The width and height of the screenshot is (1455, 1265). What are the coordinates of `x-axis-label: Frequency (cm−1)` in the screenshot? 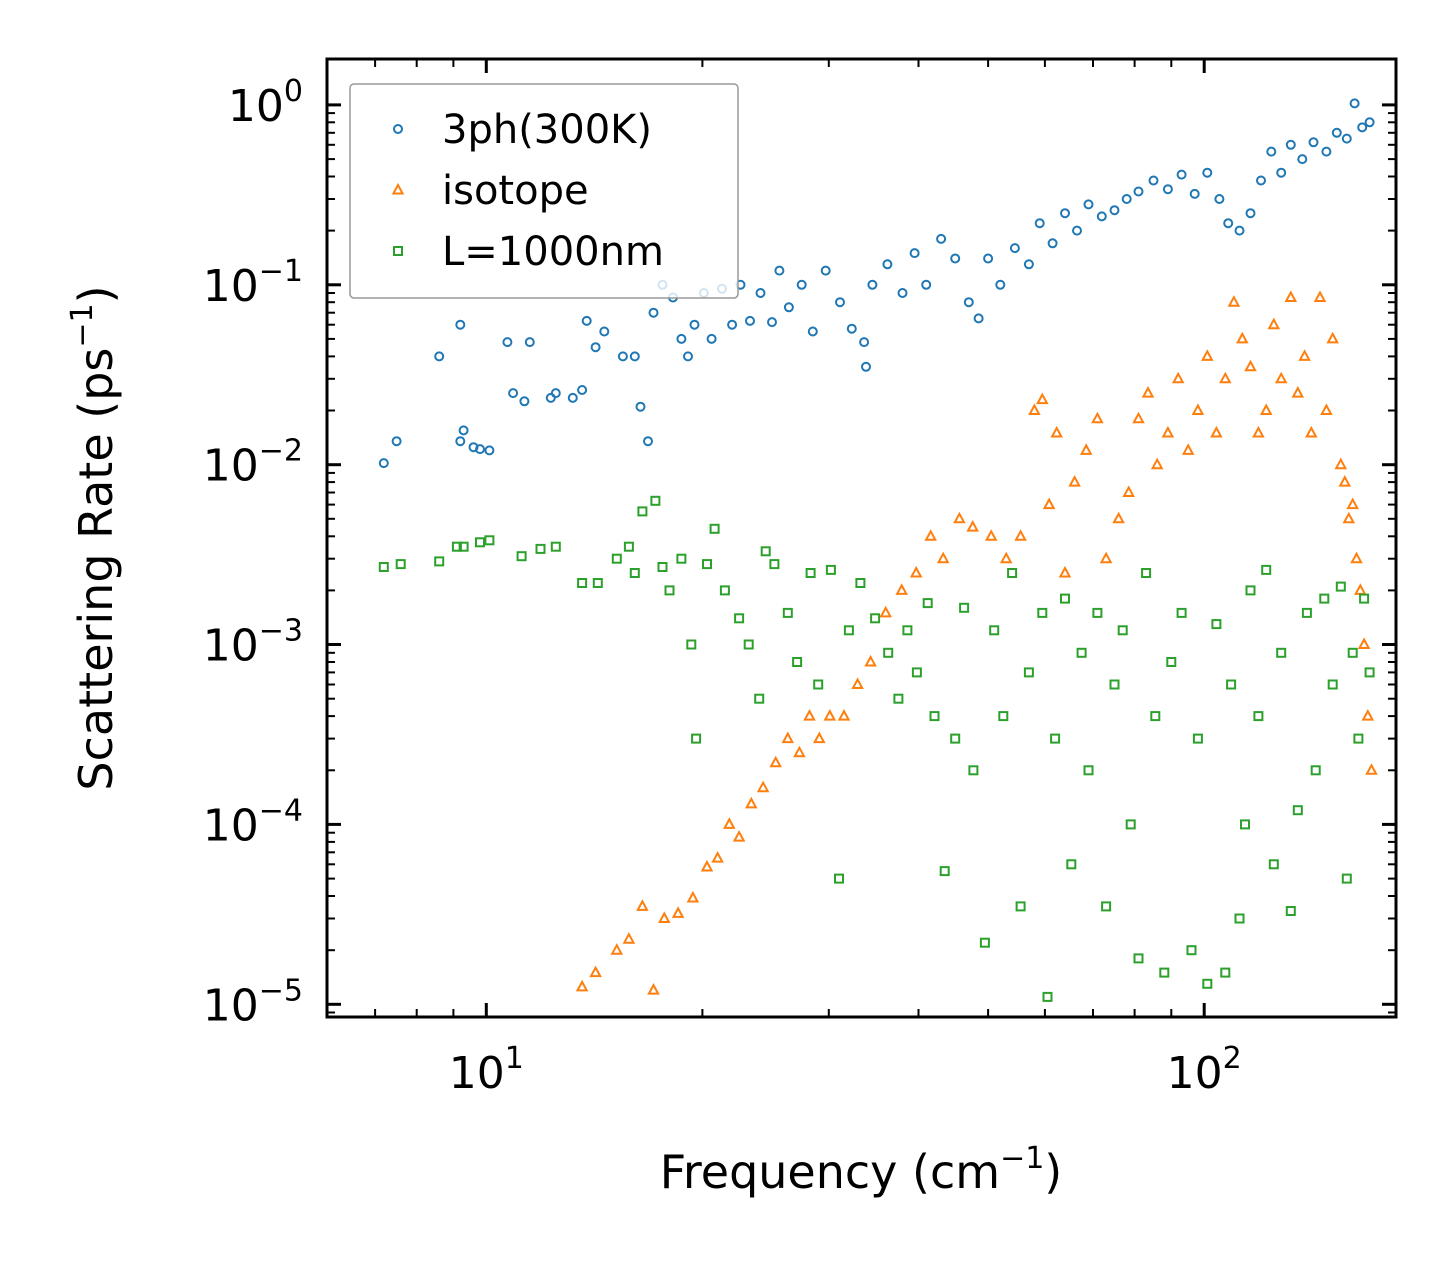 It's located at (861, 1170).